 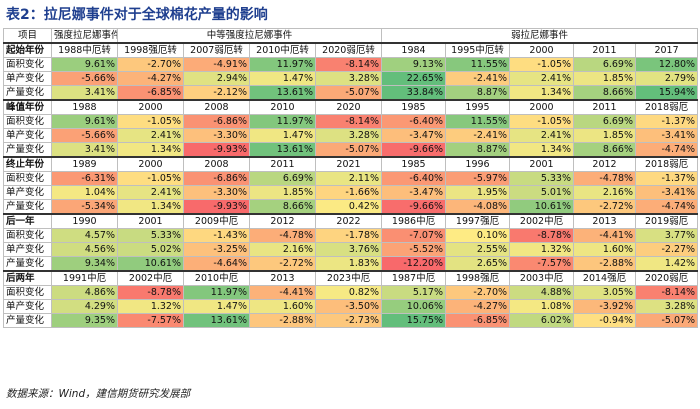 What do you see at coordinates (216, 207) in the screenshot?
I see `value-cell: -9.93%` at bounding box center [216, 207].